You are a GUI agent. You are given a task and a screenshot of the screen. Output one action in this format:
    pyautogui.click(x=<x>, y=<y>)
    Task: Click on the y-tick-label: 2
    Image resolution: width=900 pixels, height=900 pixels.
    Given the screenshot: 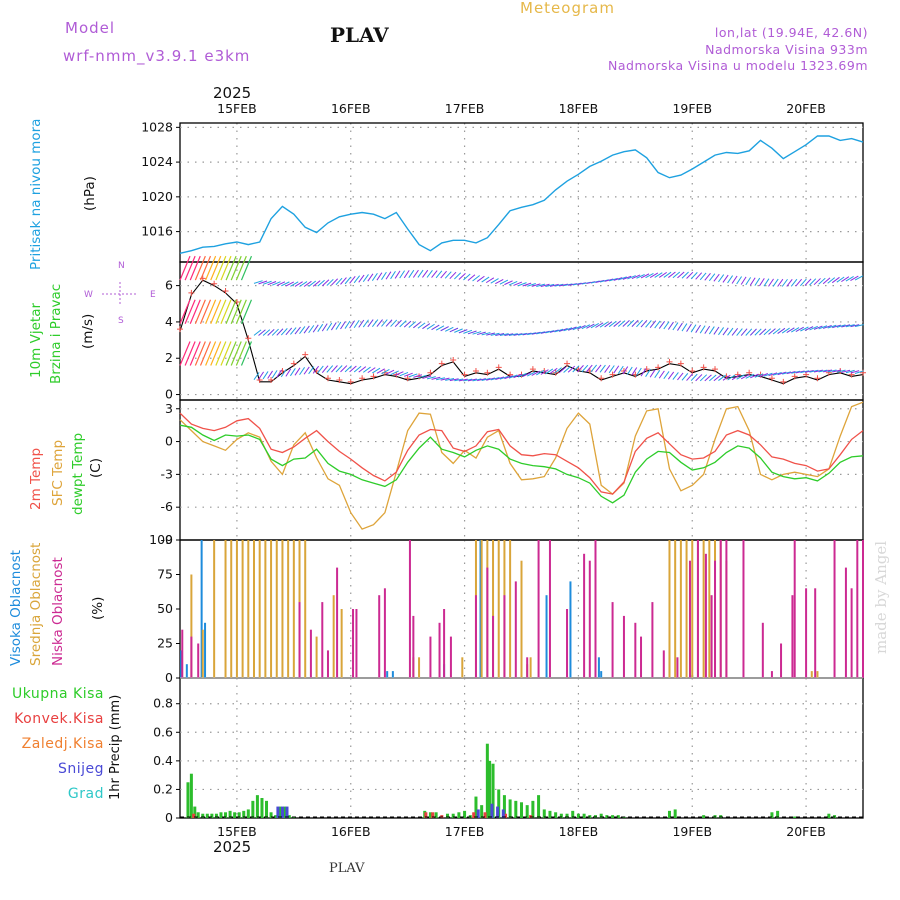 What is the action you would take?
    pyautogui.click(x=169, y=357)
    